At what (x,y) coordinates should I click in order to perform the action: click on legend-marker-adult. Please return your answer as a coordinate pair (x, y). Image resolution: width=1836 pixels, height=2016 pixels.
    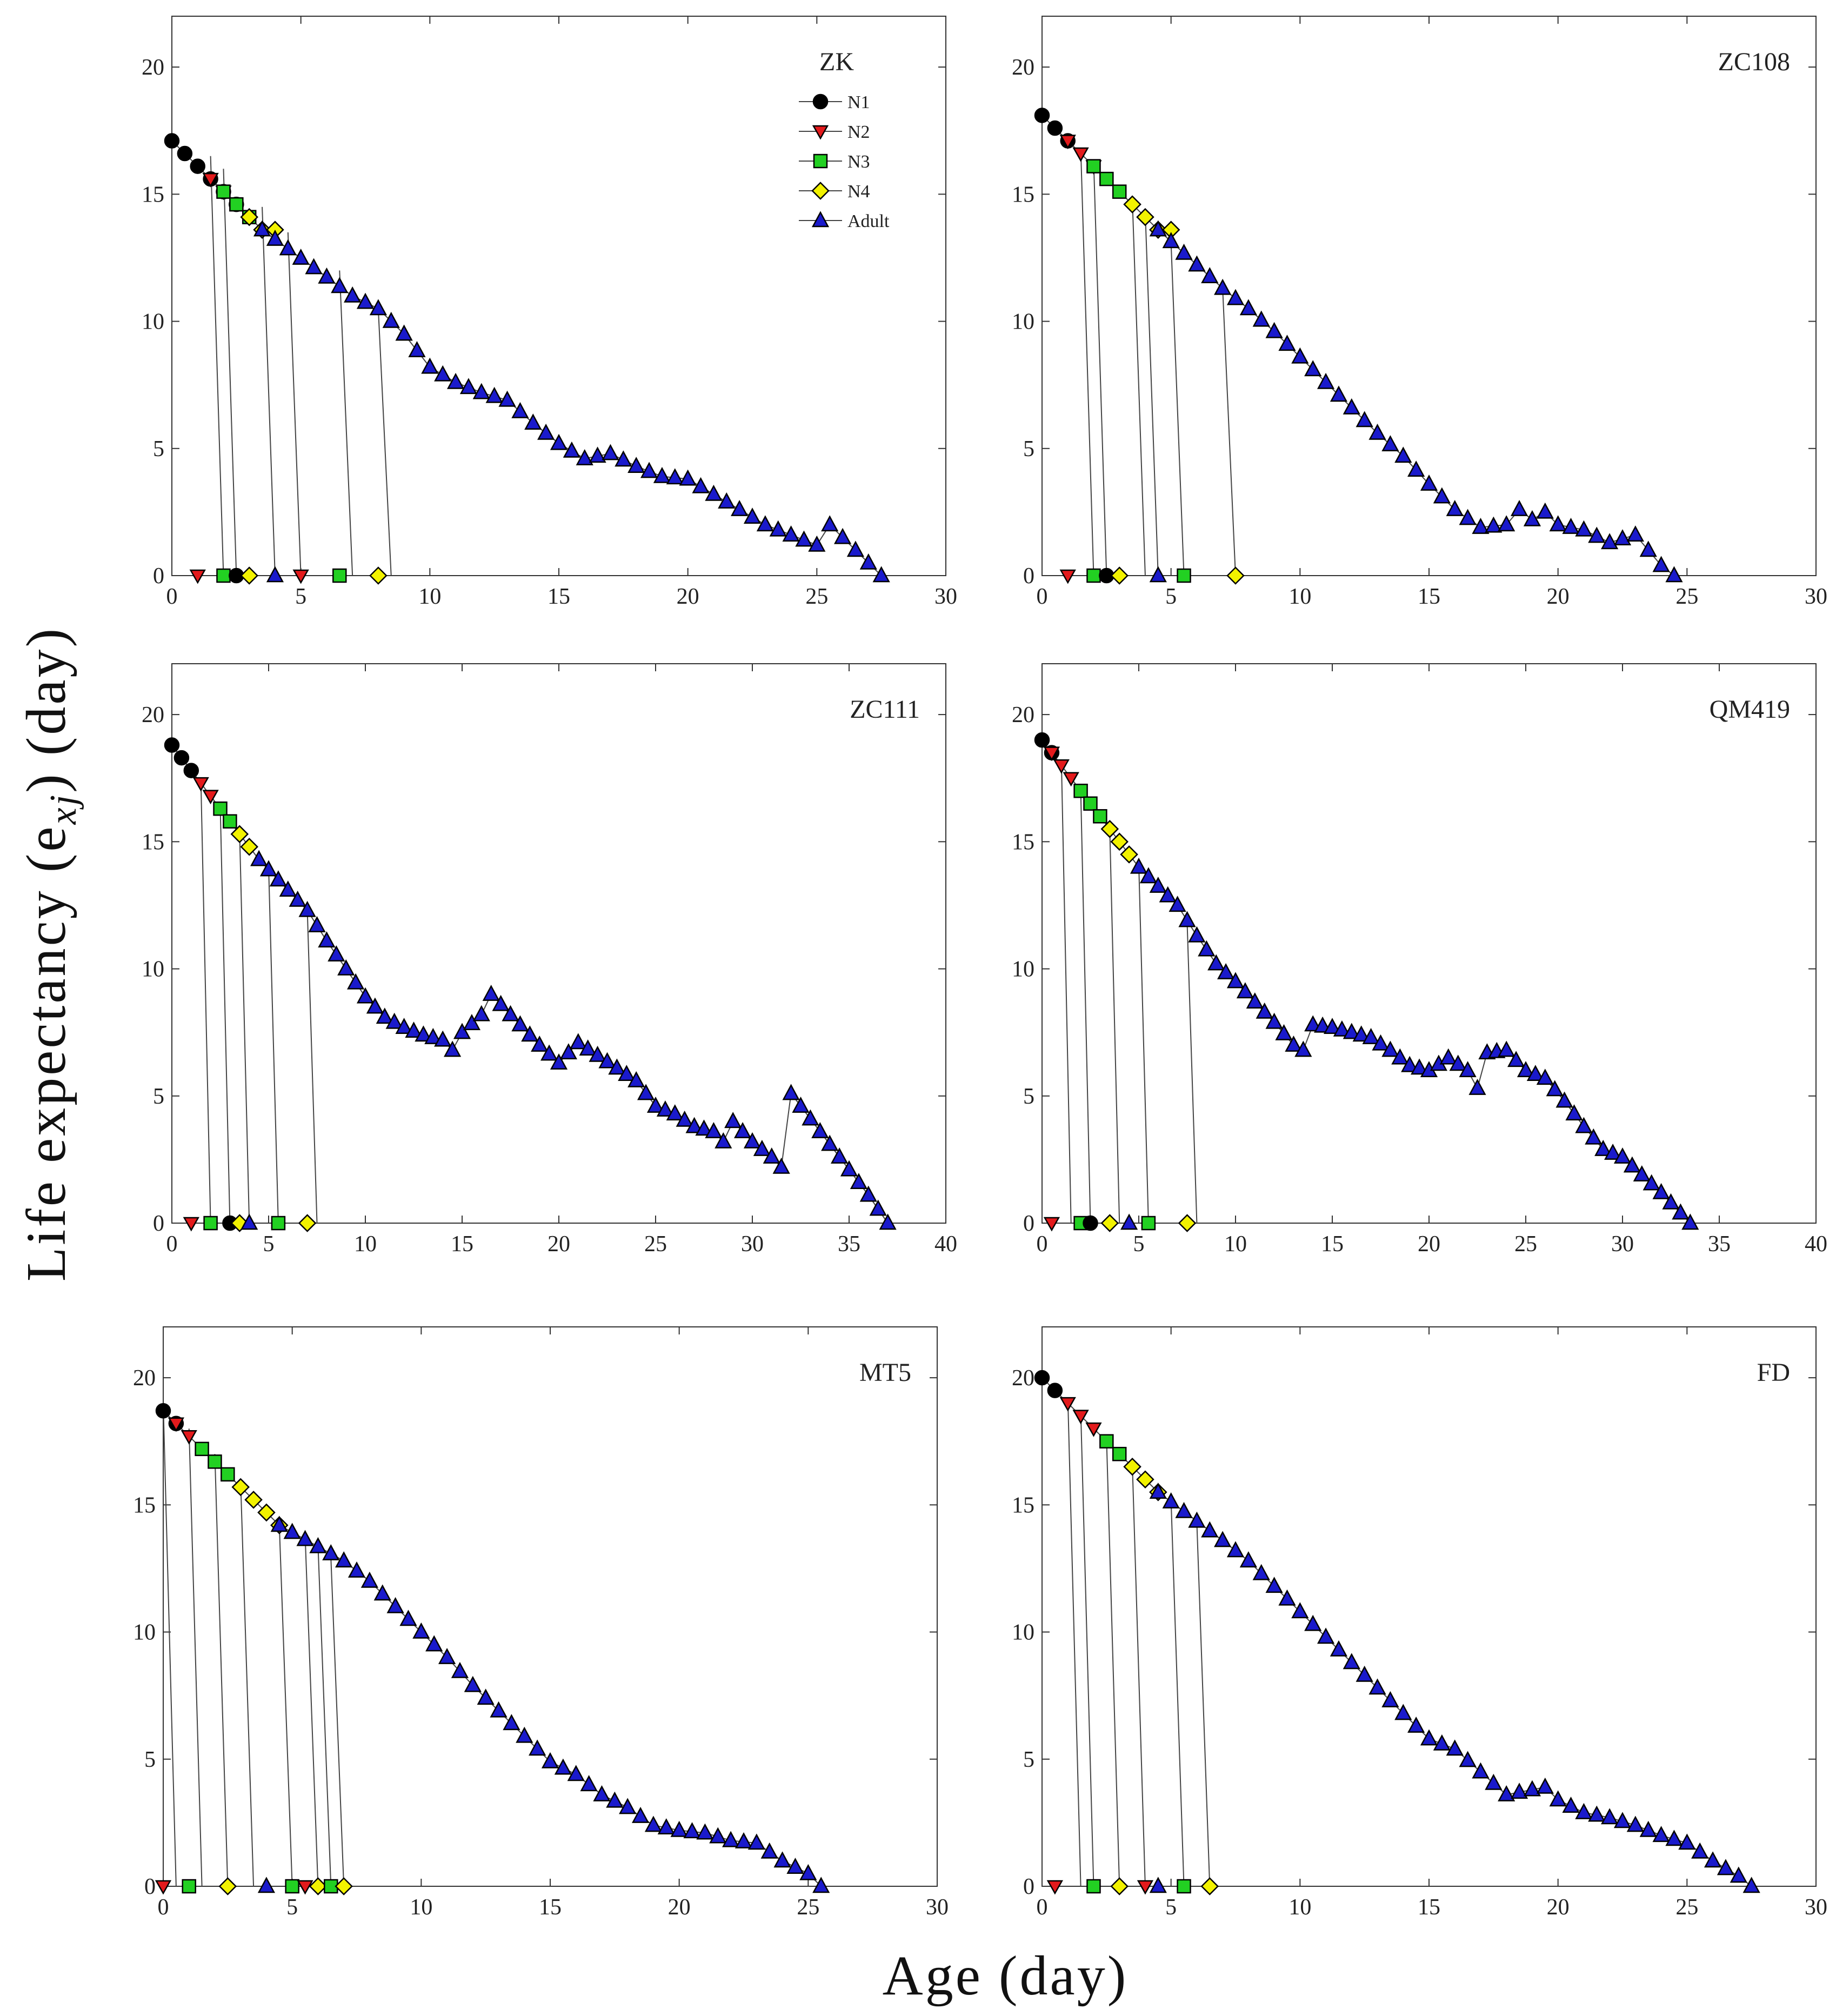
    Looking at the image, I should click on (820, 219).